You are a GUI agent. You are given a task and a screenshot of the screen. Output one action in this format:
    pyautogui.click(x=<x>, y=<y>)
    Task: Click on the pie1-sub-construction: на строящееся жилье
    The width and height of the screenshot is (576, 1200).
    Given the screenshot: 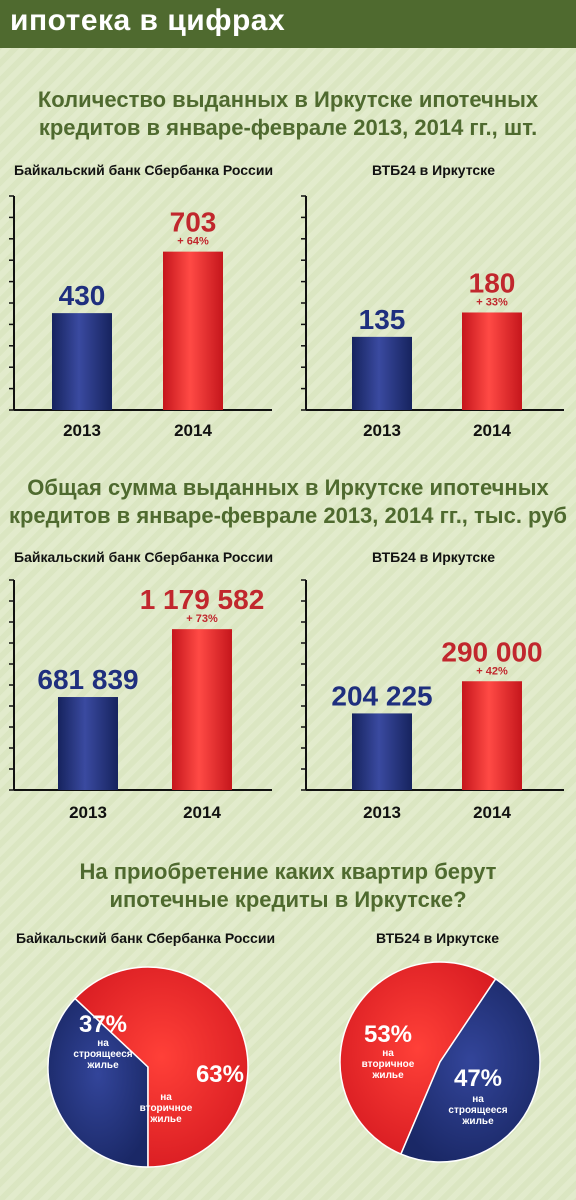 What is the action you would take?
    pyautogui.click(x=103, y=1054)
    